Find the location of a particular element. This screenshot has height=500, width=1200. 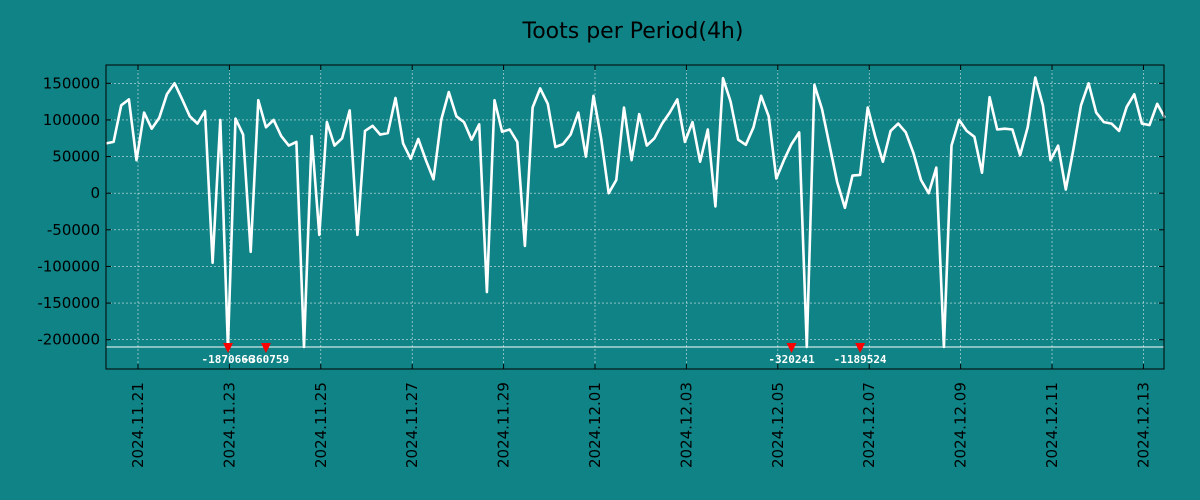

y-tick-label: 150000 is located at coordinates (71, 83).